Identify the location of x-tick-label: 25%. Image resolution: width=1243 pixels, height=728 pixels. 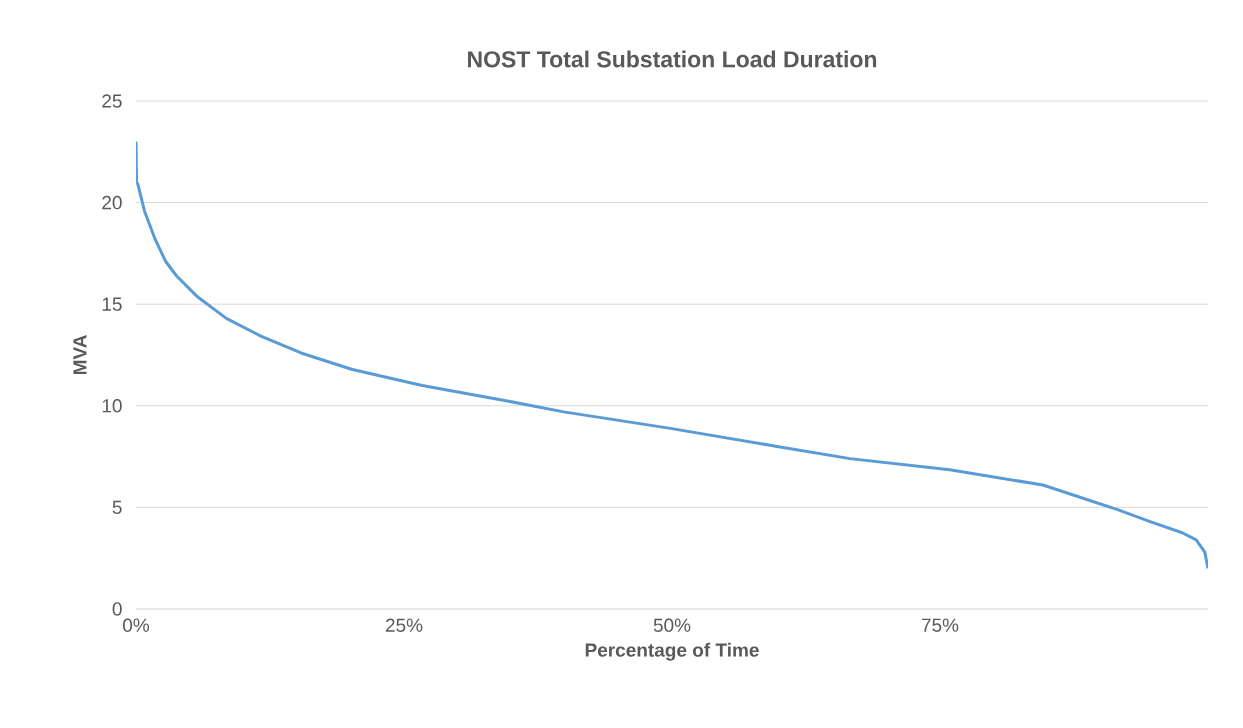
(404, 625).